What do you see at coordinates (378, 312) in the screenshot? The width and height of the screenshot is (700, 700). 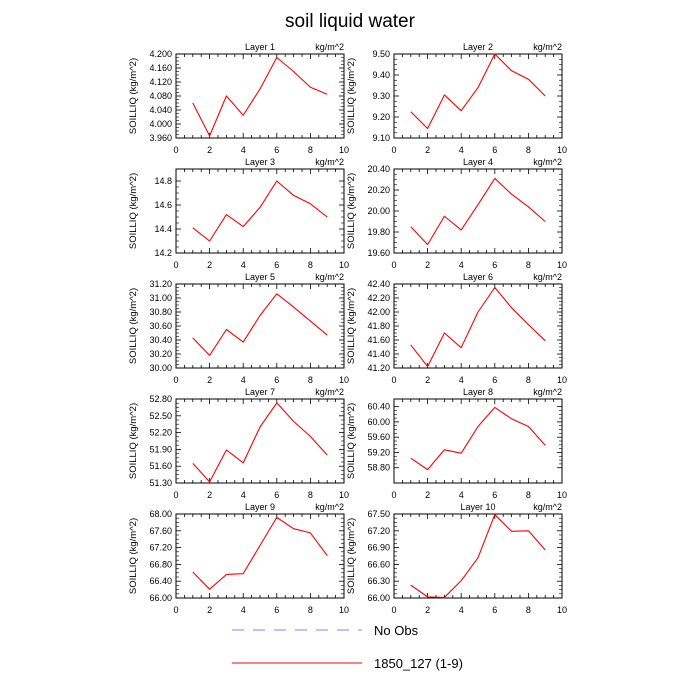 I see `y-tick-label: 42.00` at bounding box center [378, 312].